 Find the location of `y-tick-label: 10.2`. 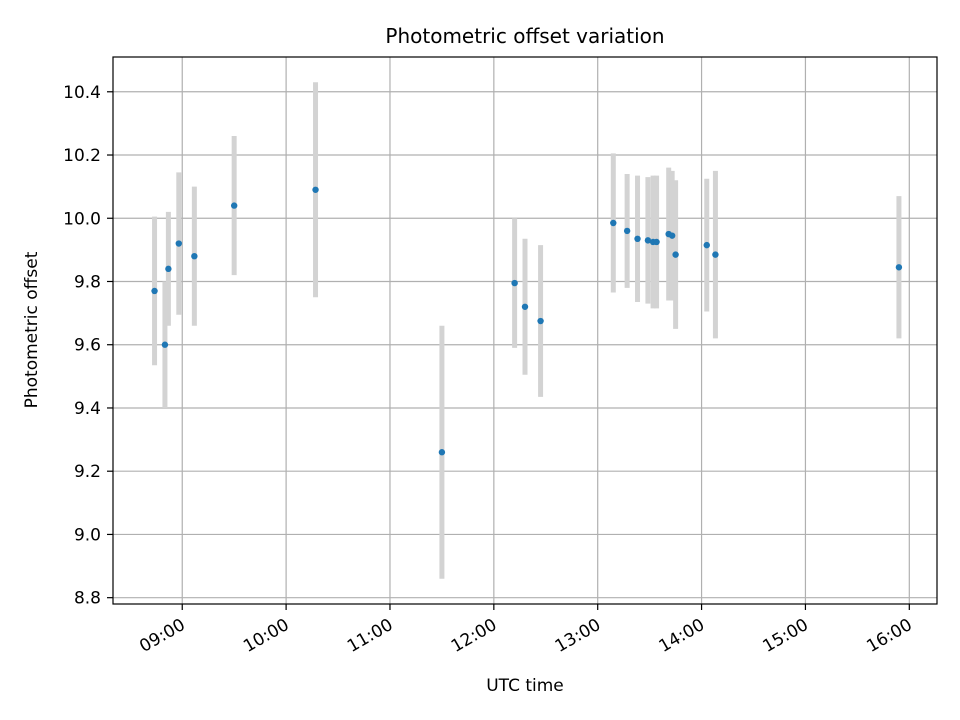

y-tick-label: 10.2 is located at coordinates (82, 156).